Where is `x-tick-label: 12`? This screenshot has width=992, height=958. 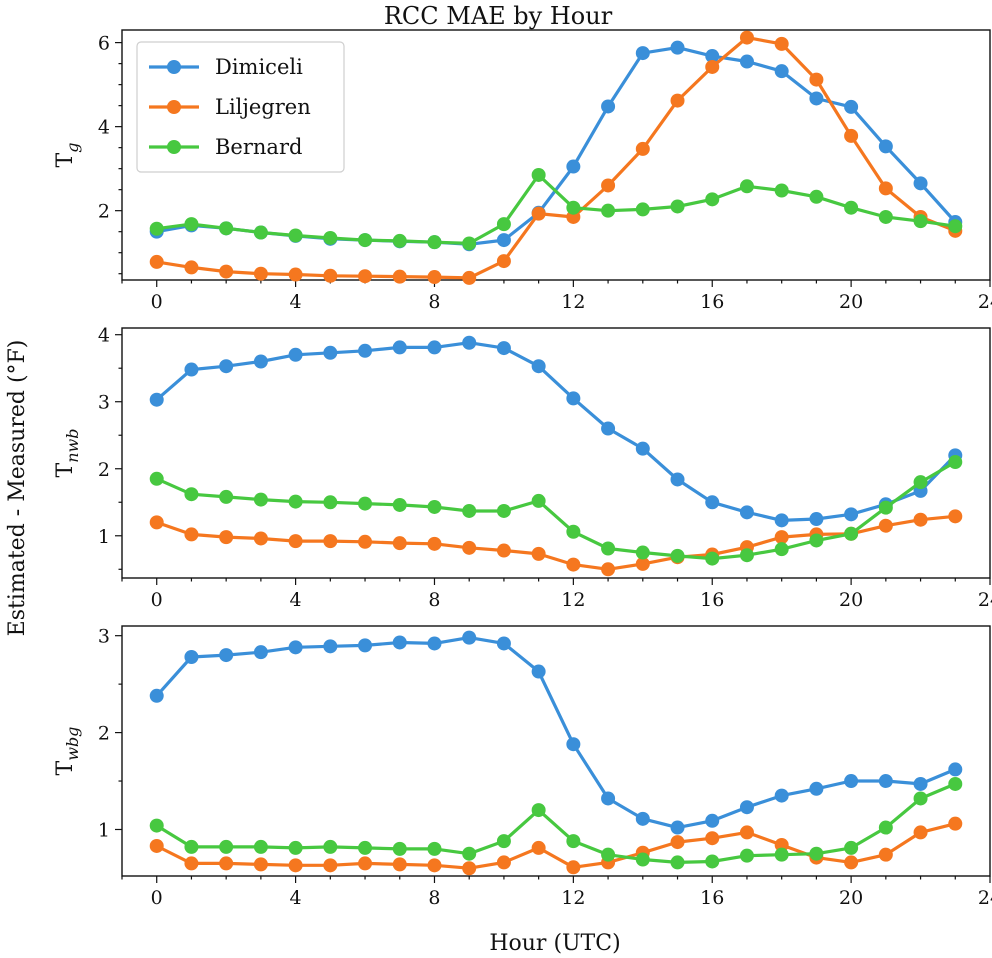
x-tick-label: 12 is located at coordinates (573, 302).